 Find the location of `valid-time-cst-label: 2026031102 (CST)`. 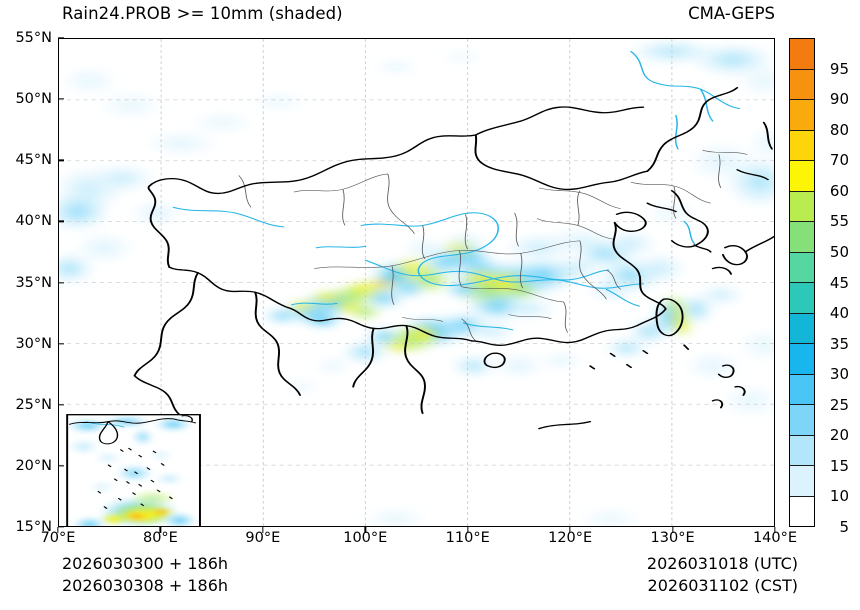

valid-time-cst-label: 2026031102 (CST) is located at coordinates (722, 585).